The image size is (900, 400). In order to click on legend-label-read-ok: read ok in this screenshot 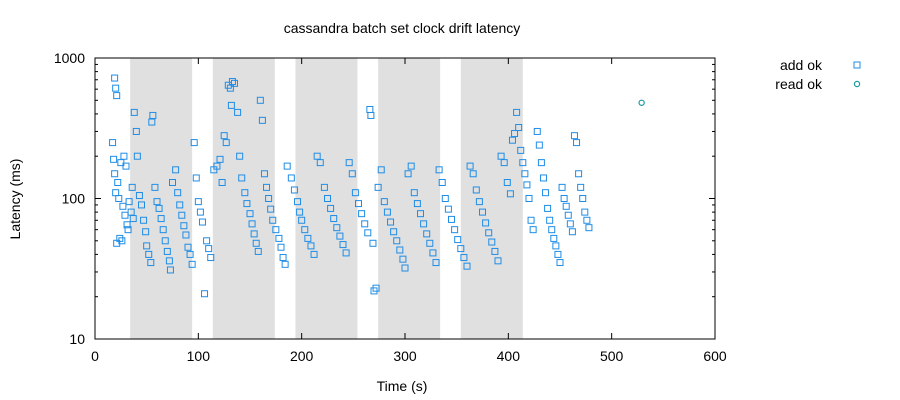, I will do `click(799, 84)`.